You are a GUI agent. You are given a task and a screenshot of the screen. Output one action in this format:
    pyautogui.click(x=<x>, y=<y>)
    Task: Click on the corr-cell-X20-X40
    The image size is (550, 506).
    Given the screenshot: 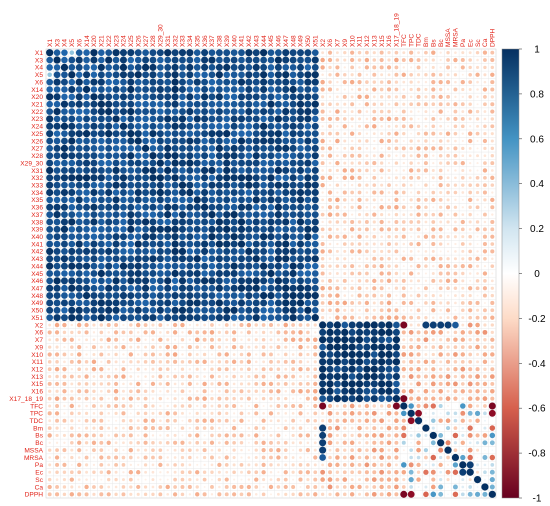 What is the action you would take?
    pyautogui.click(x=234, y=97)
    